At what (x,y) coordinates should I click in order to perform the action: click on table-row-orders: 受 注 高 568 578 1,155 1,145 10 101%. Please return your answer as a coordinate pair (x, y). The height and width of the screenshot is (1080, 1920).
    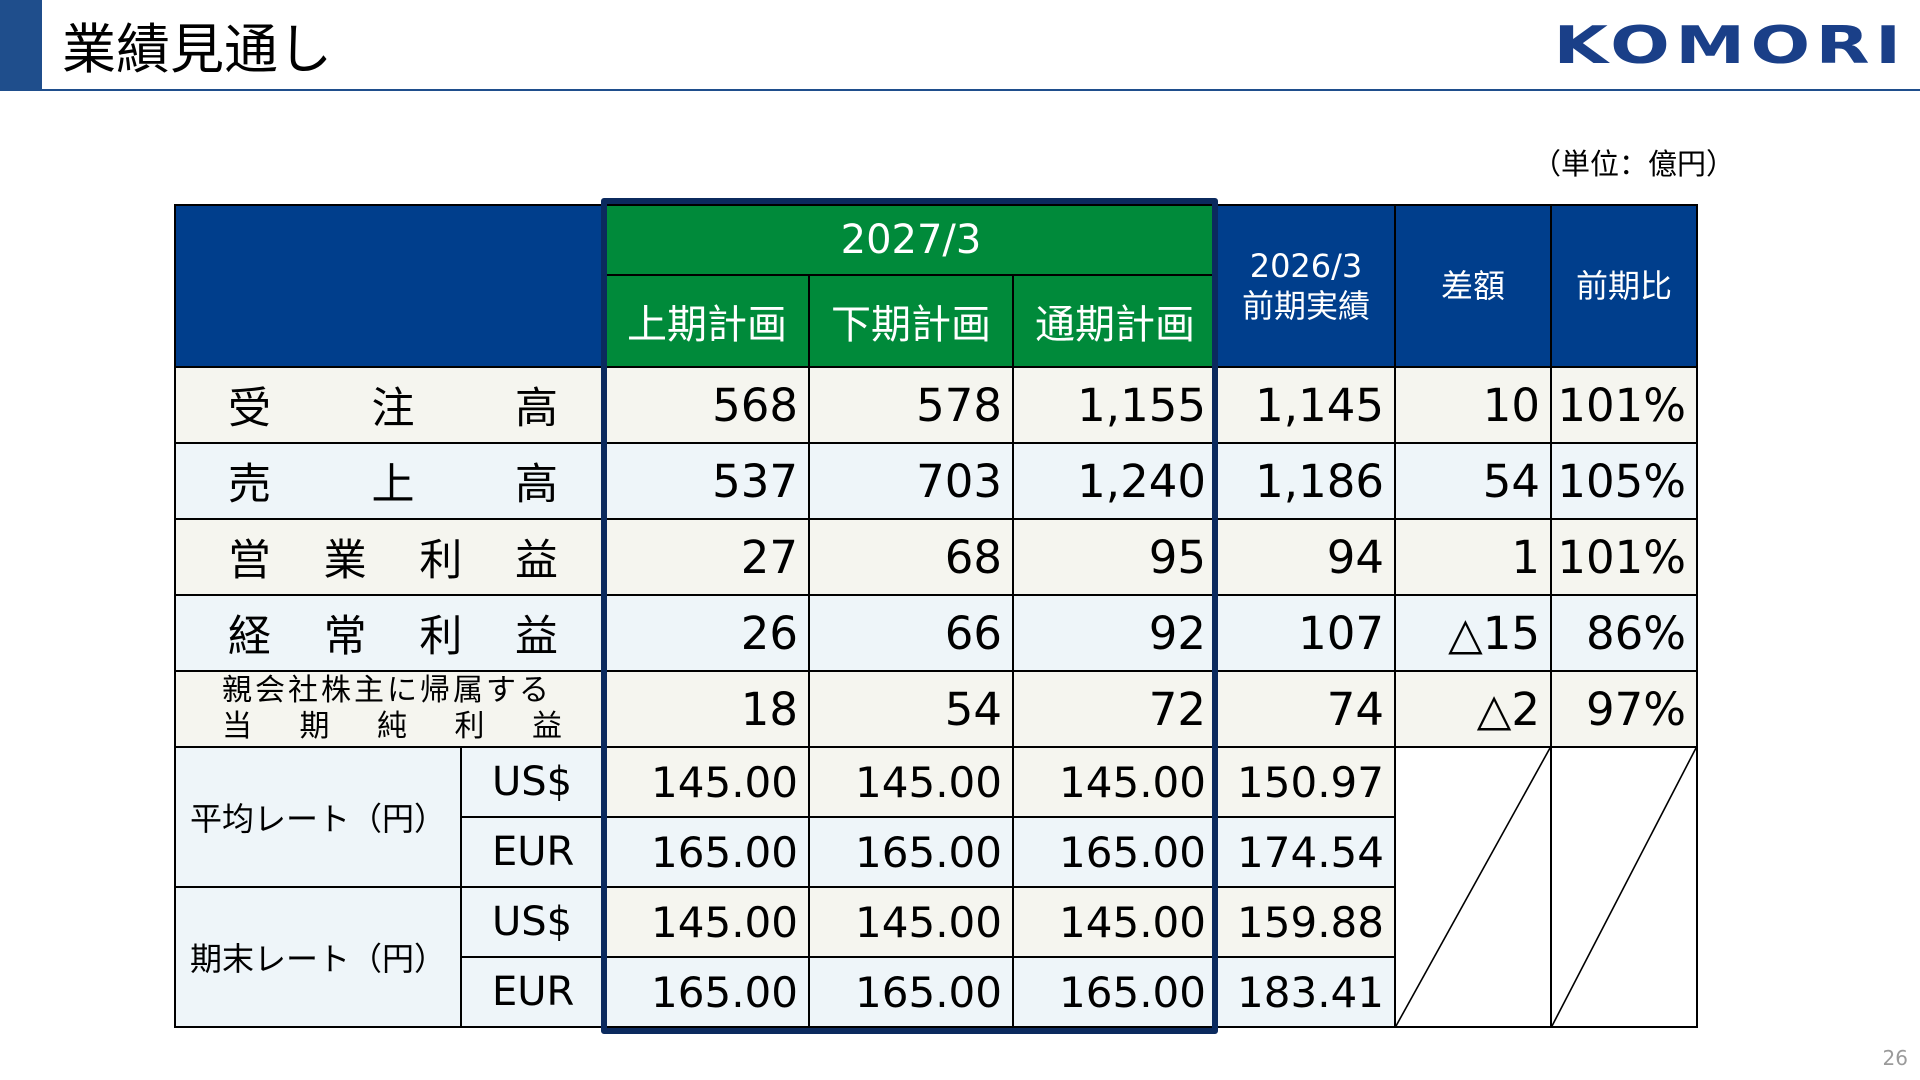
    Looking at the image, I should click on (936, 405).